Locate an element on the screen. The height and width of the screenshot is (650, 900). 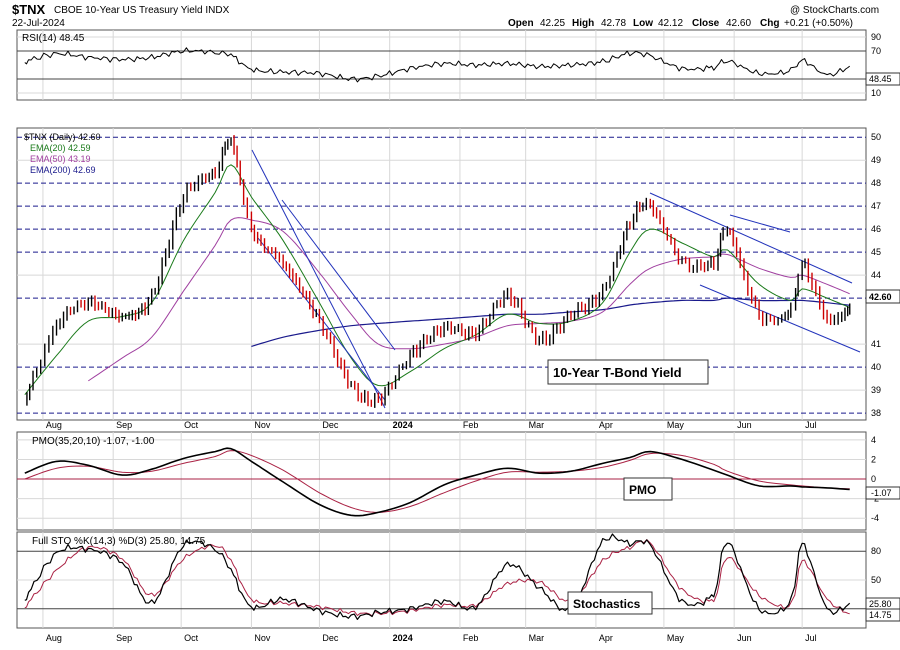
open-label: Open is located at coordinates (521, 23).